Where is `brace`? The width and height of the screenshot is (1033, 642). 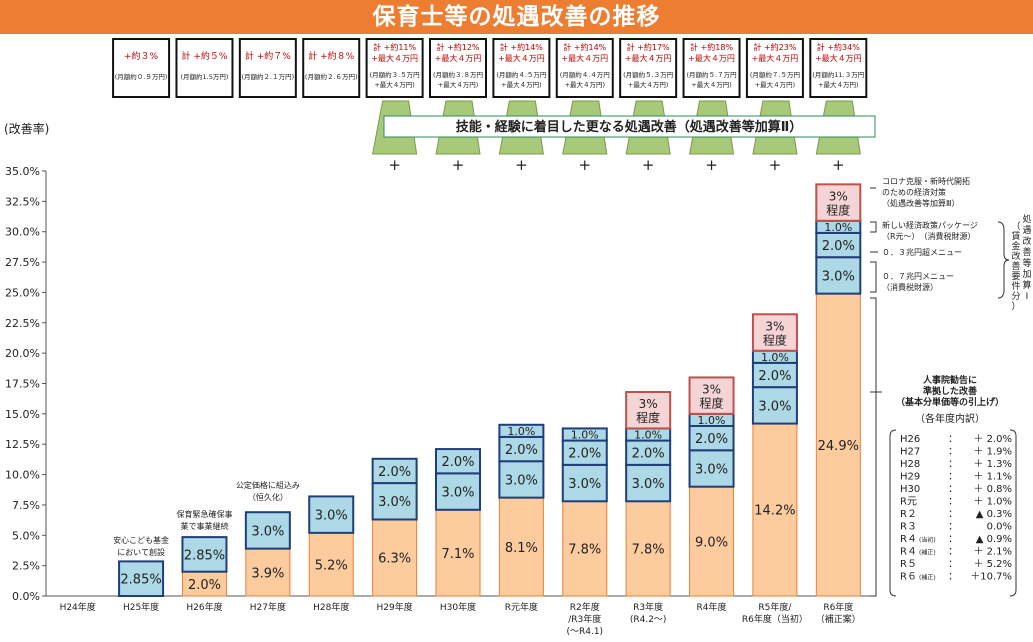 brace is located at coordinates (1003, 260).